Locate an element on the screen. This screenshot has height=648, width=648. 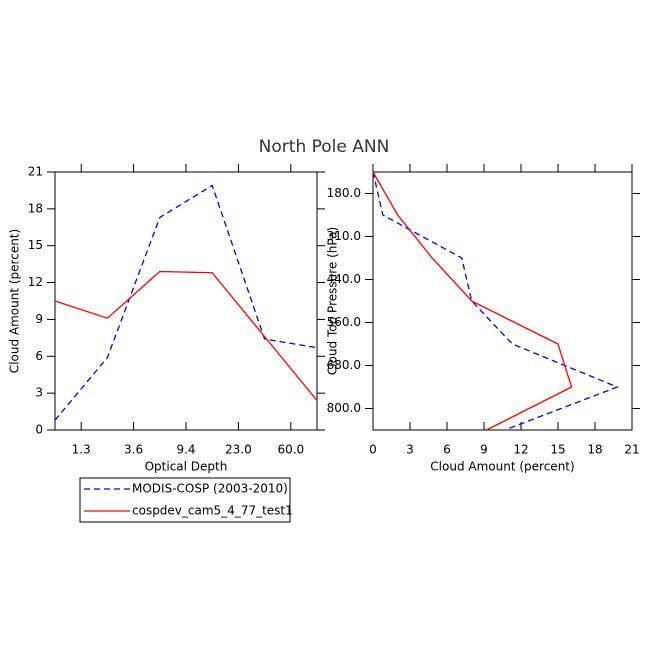
y-tick-label: 560.0 is located at coordinates (344, 322).